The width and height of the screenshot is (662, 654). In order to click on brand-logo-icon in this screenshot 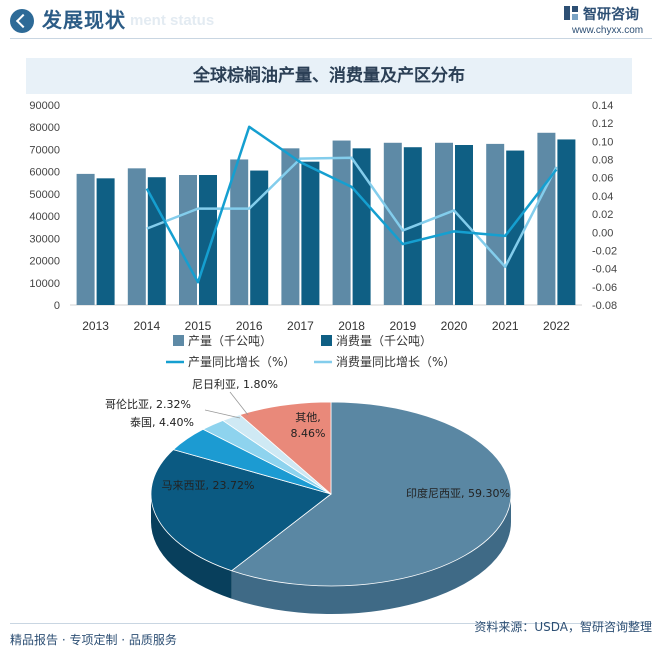, I will do `click(571, 13)`.